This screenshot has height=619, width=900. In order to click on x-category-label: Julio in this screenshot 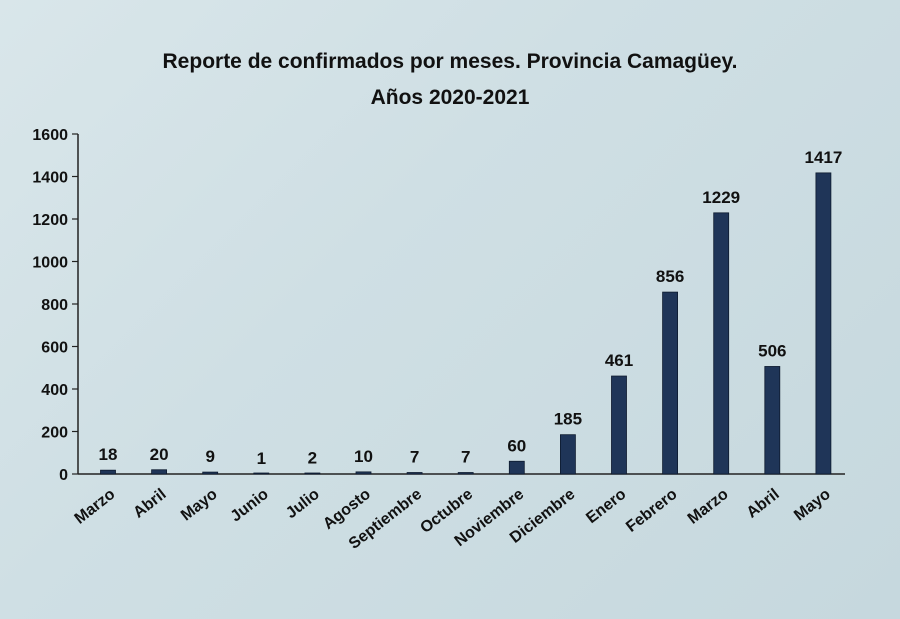, I will do `click(303, 504)`.